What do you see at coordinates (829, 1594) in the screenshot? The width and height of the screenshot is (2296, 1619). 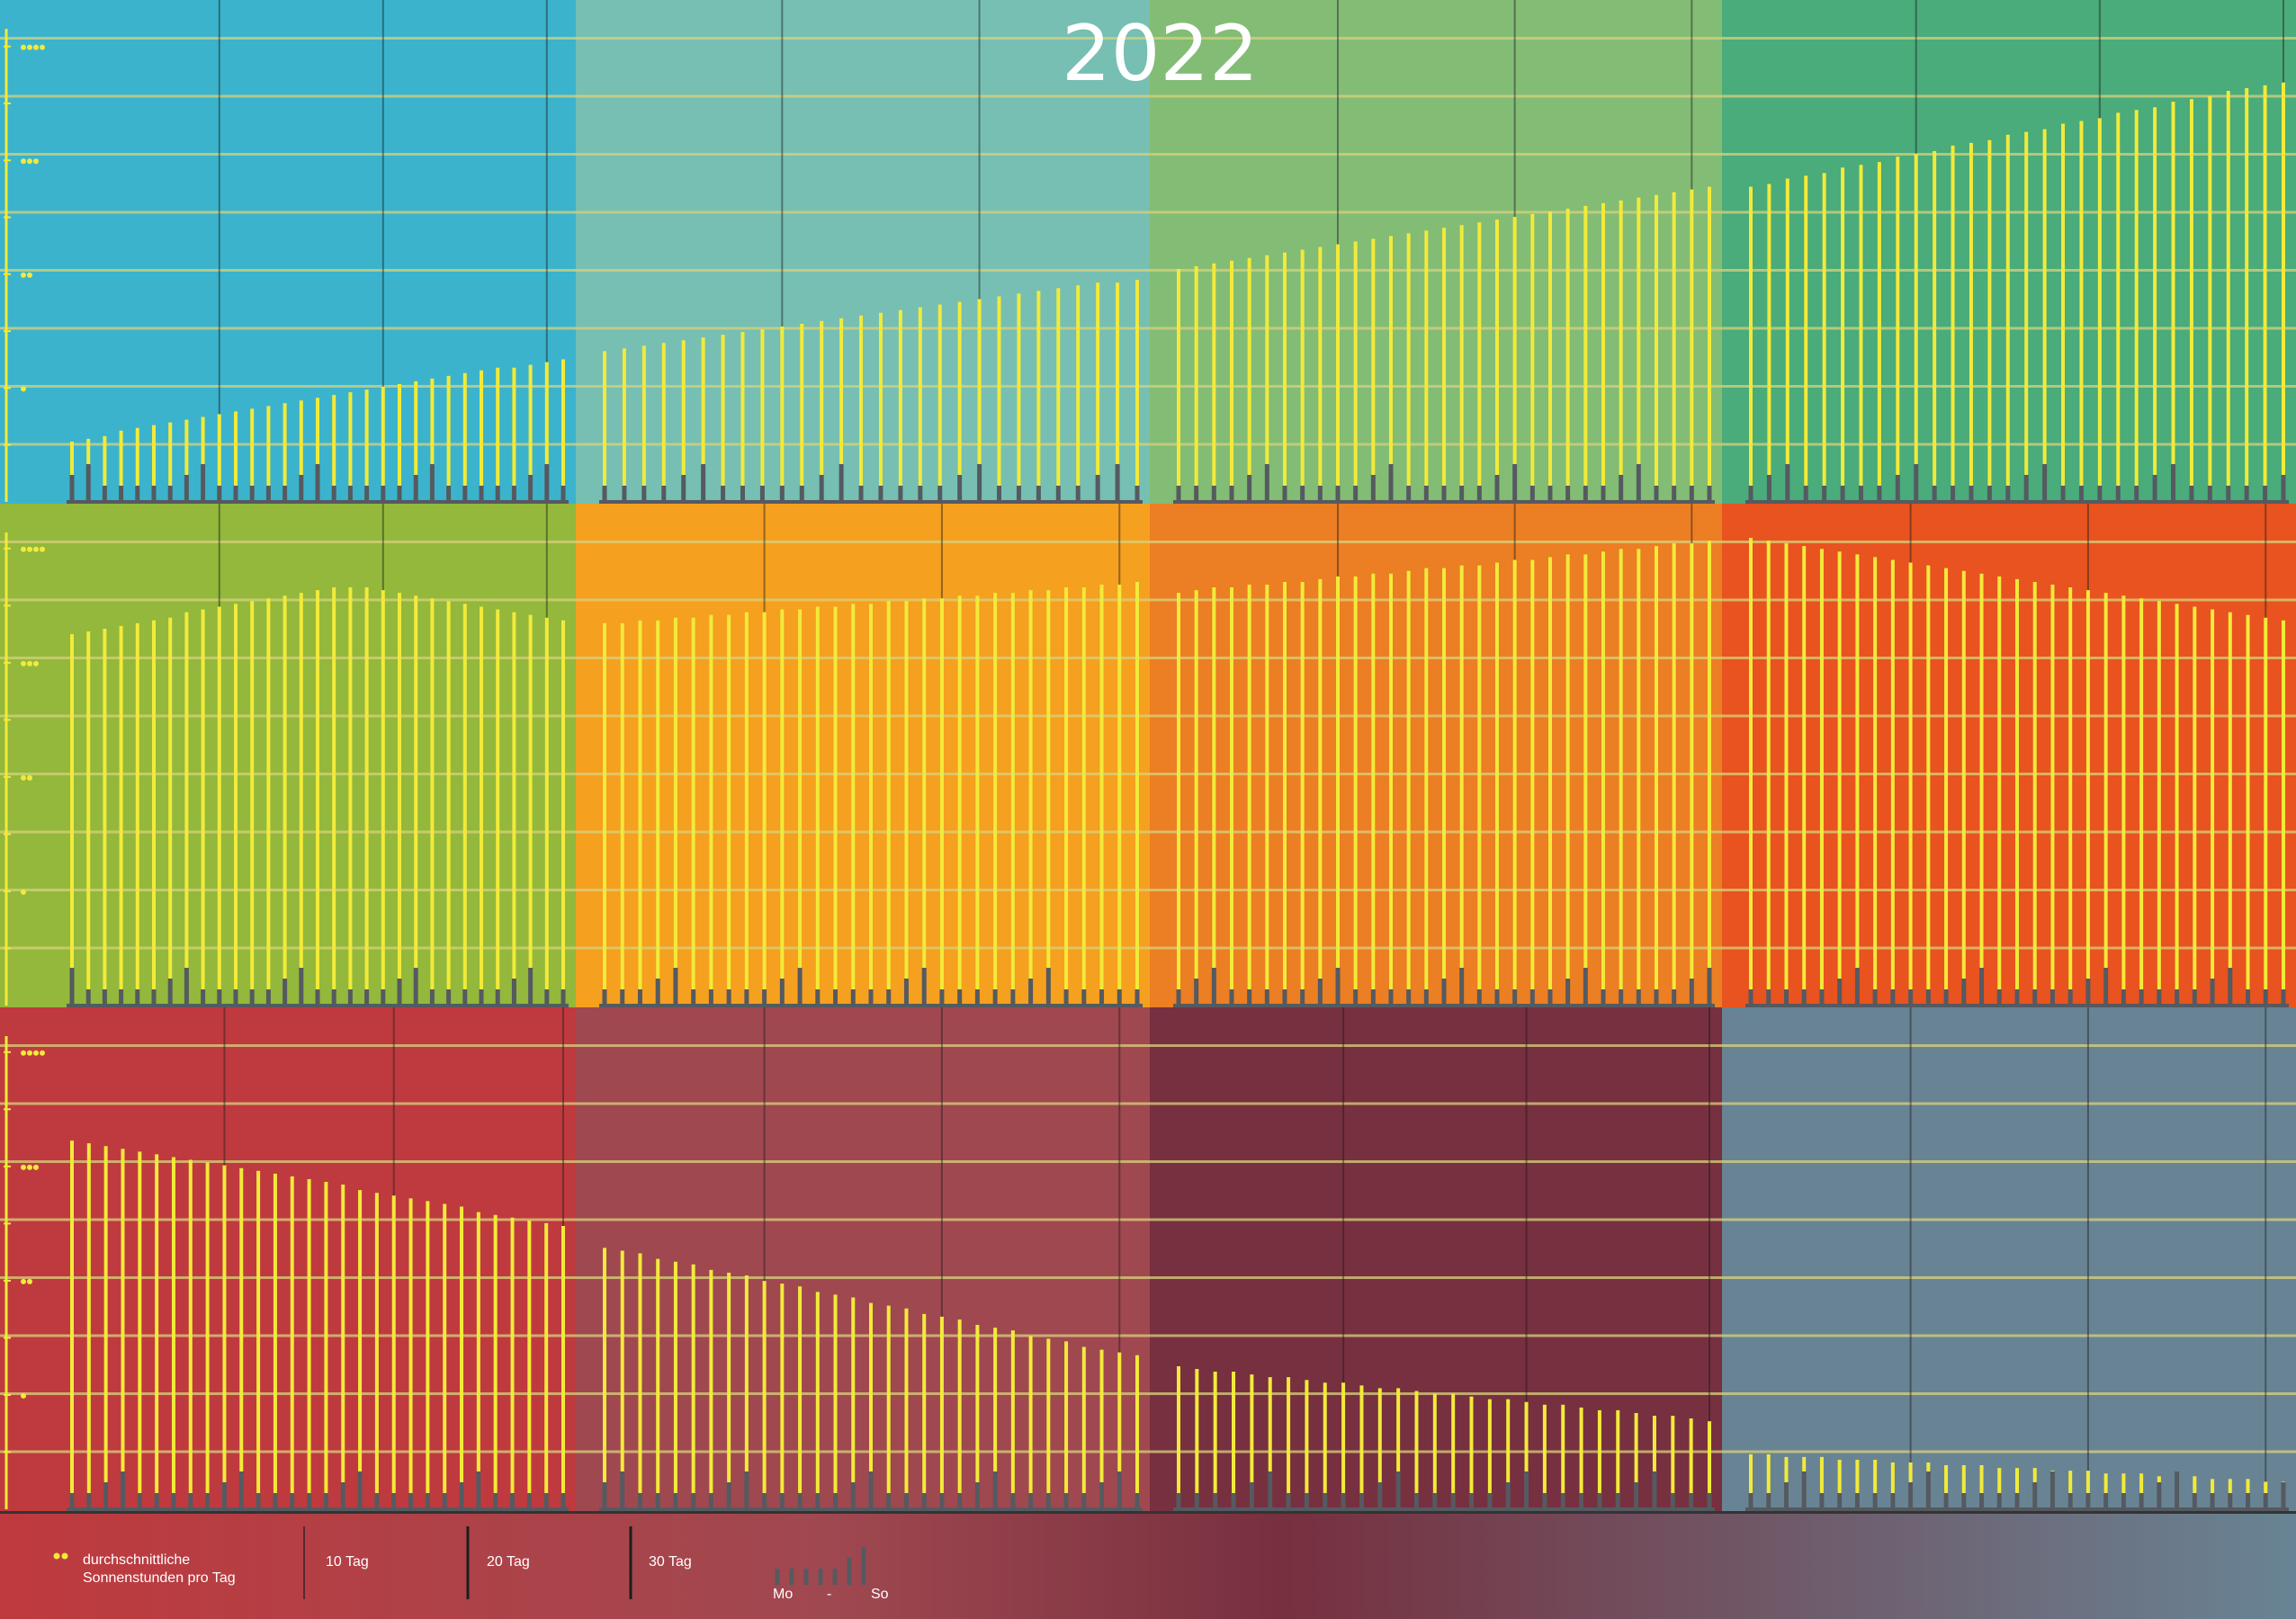 I see `legend-week-dash: -` at bounding box center [829, 1594].